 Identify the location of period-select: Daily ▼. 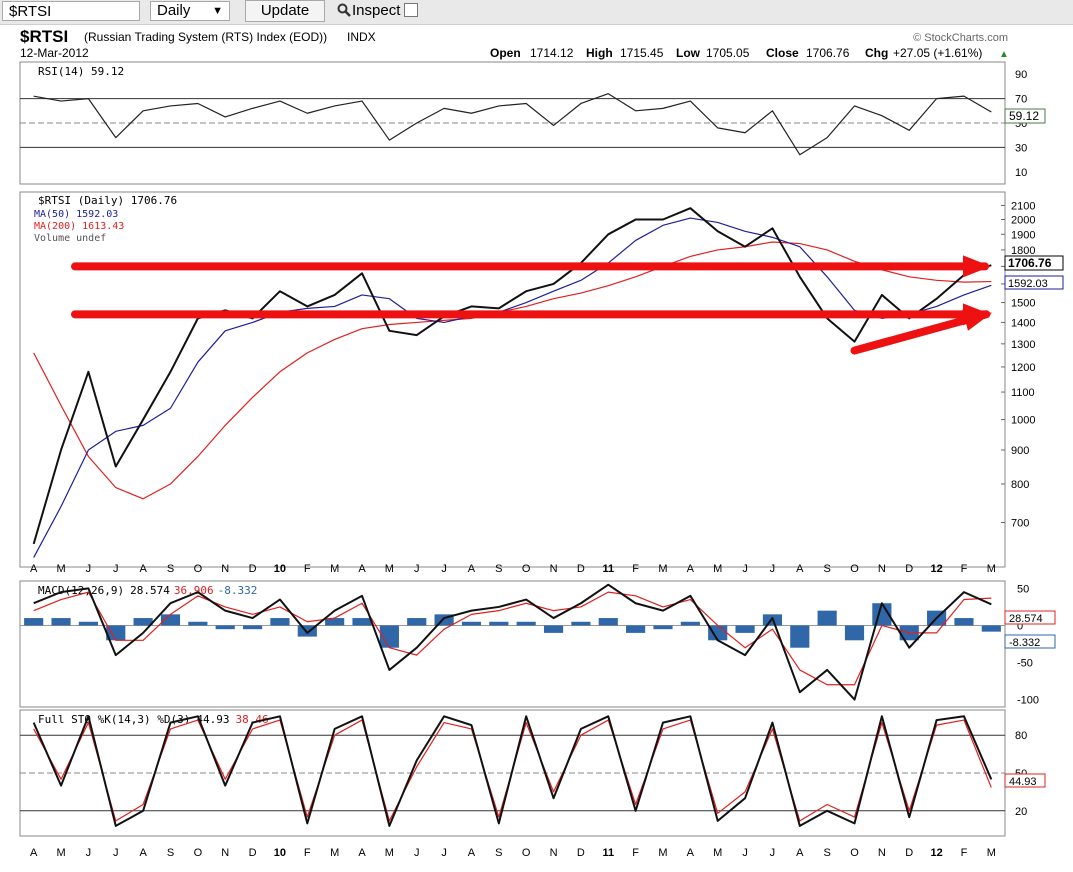
(190, 11).